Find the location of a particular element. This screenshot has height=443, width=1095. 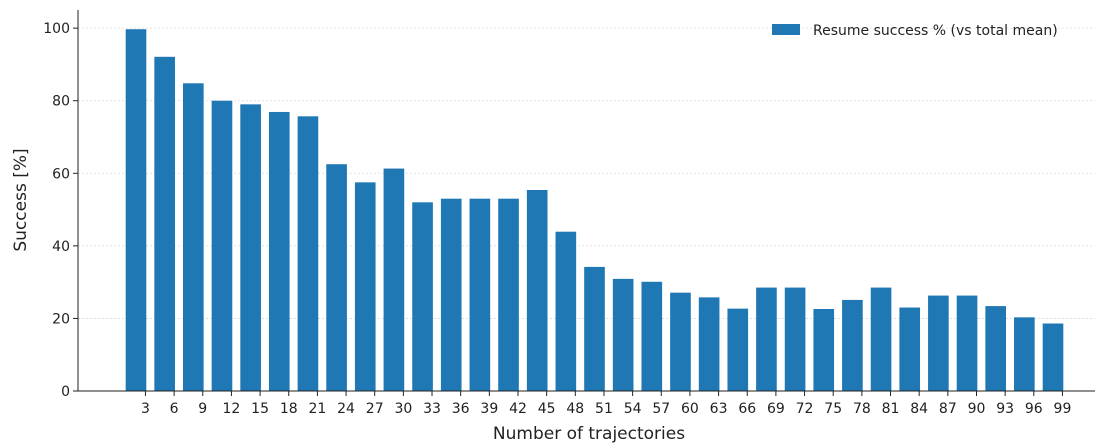

x-tick-label: 75 is located at coordinates (833, 409).